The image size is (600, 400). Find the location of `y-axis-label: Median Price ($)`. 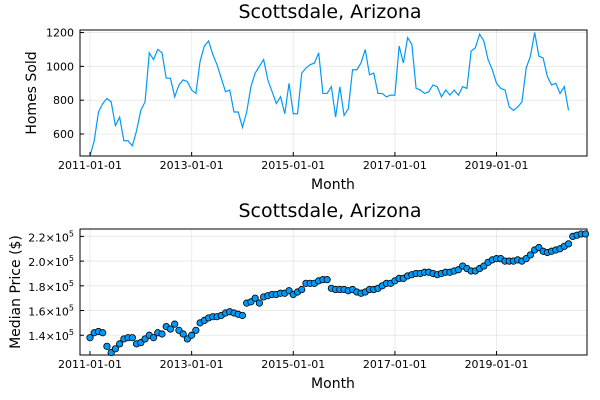

y-axis-label: Median Price ($) is located at coordinates (16, 292).